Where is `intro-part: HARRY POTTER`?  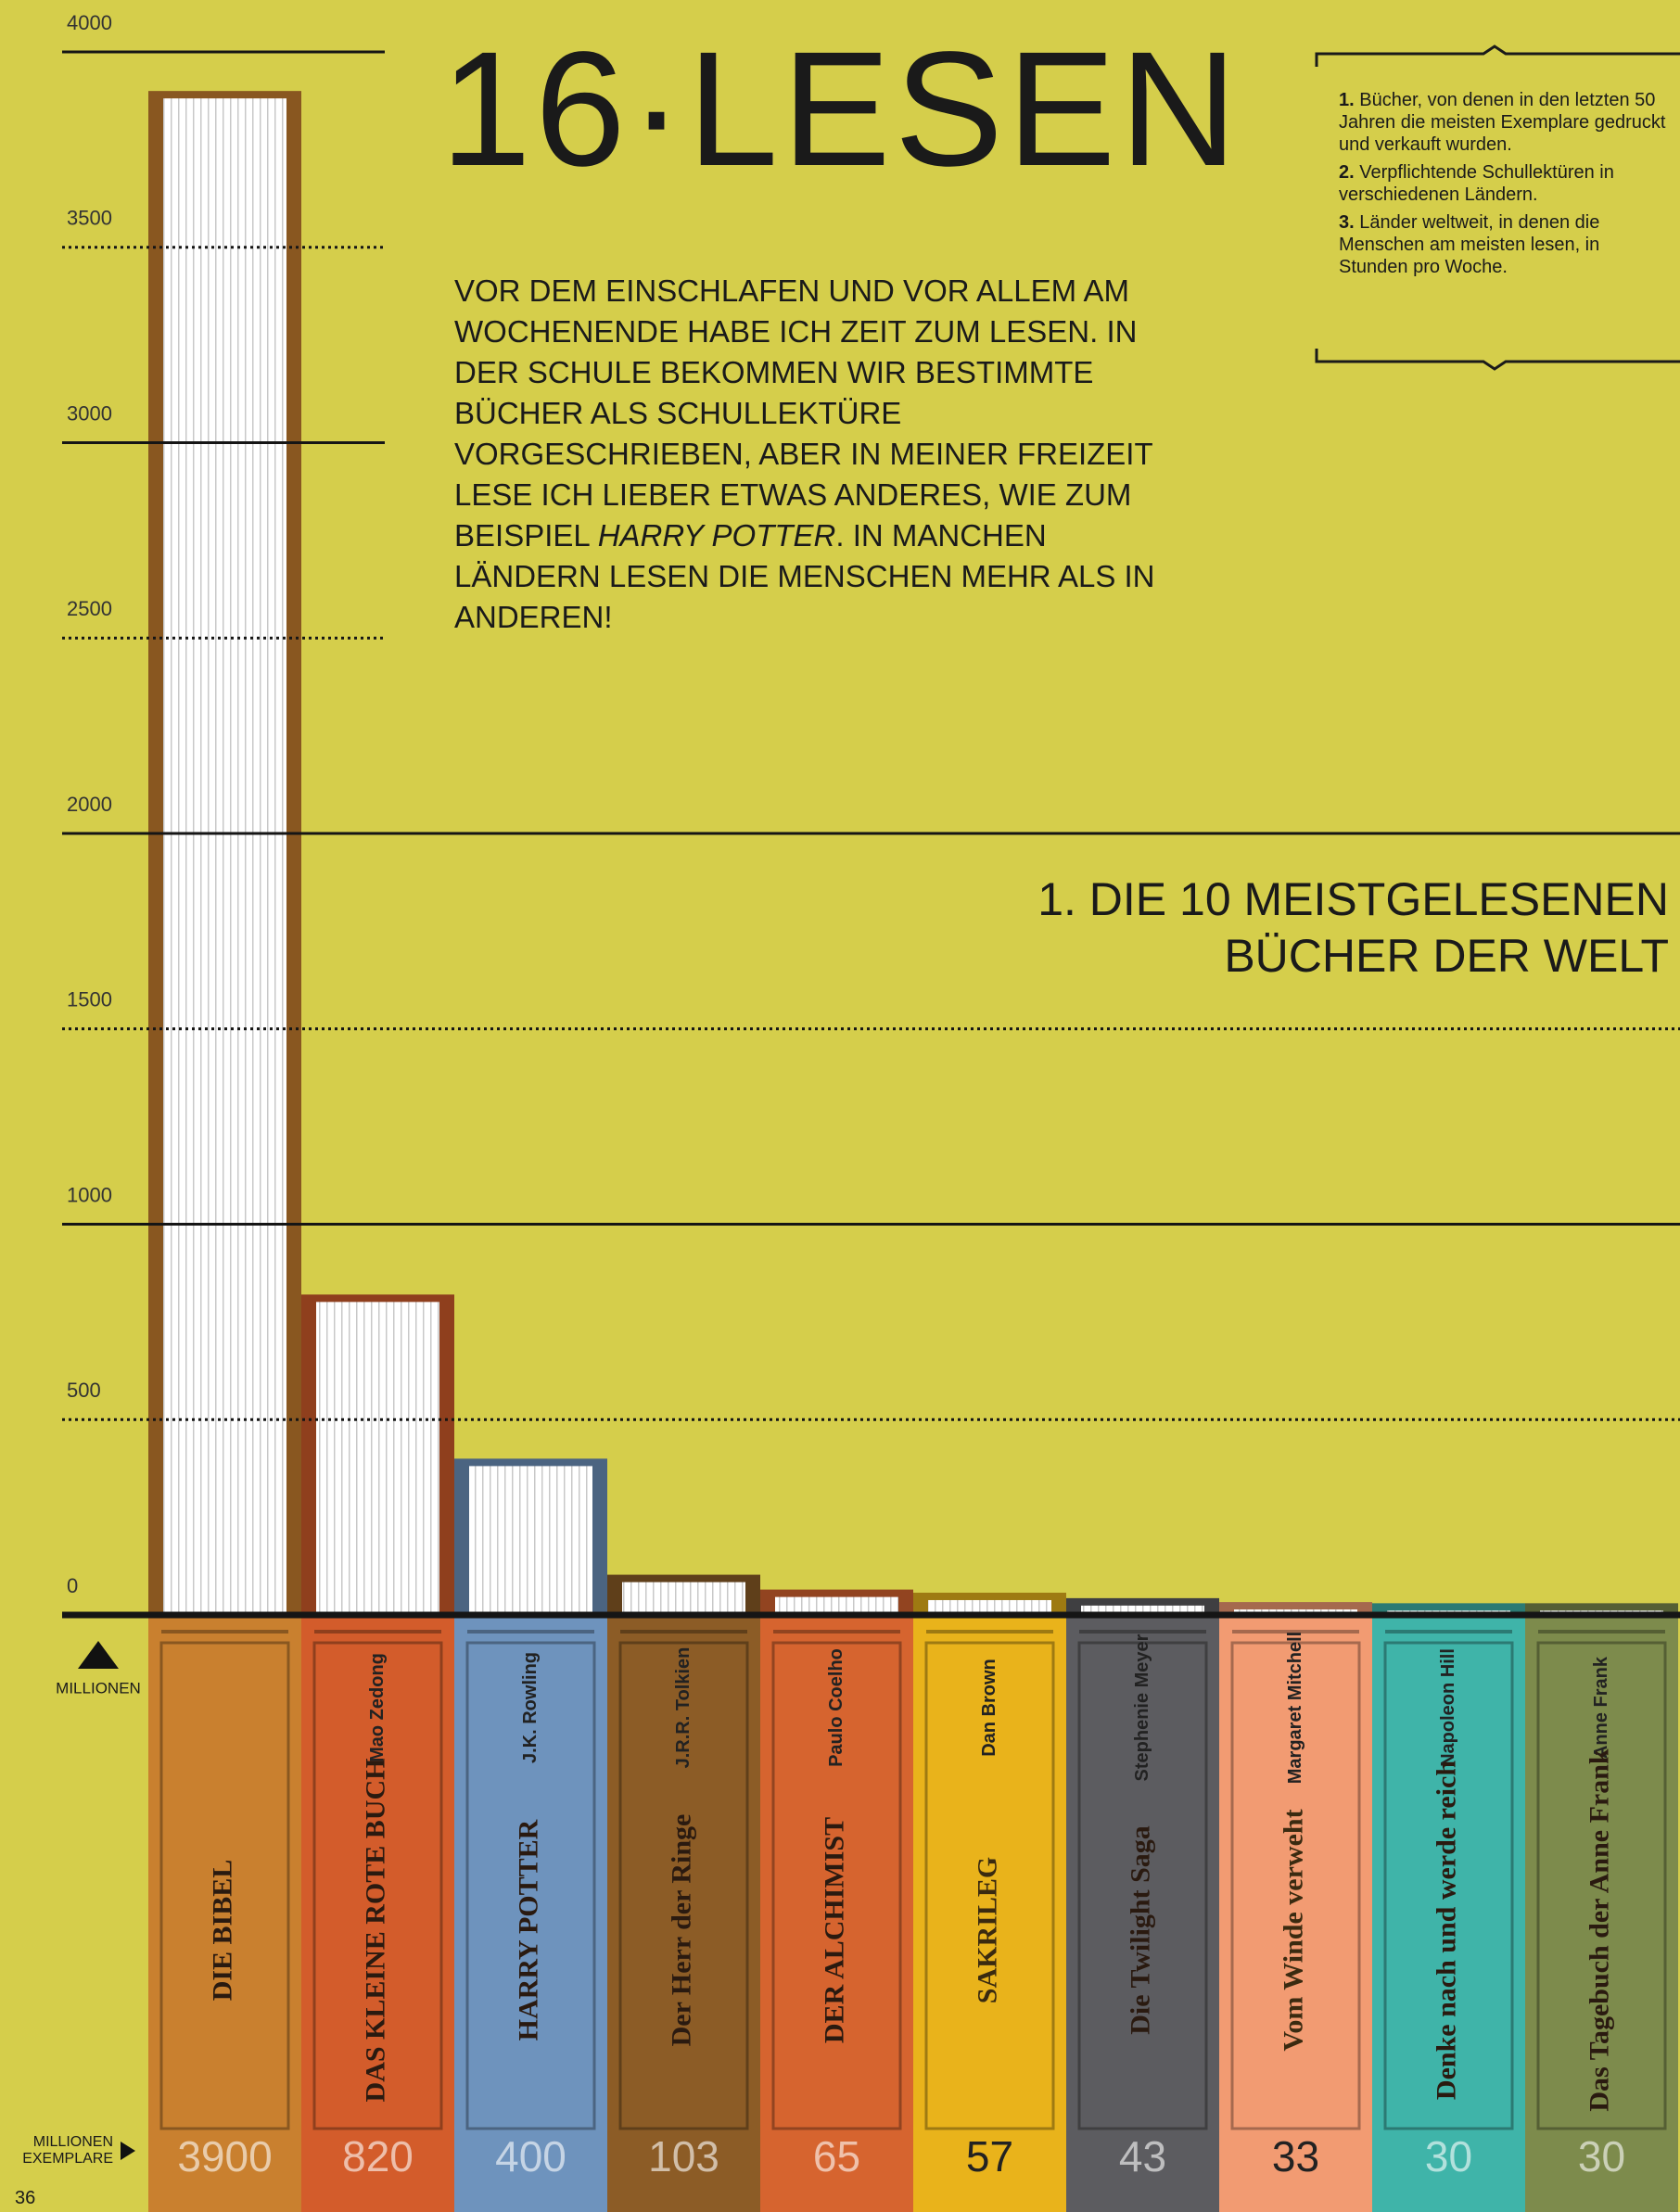
intro-part: HARRY POTTER is located at coordinates (716, 535).